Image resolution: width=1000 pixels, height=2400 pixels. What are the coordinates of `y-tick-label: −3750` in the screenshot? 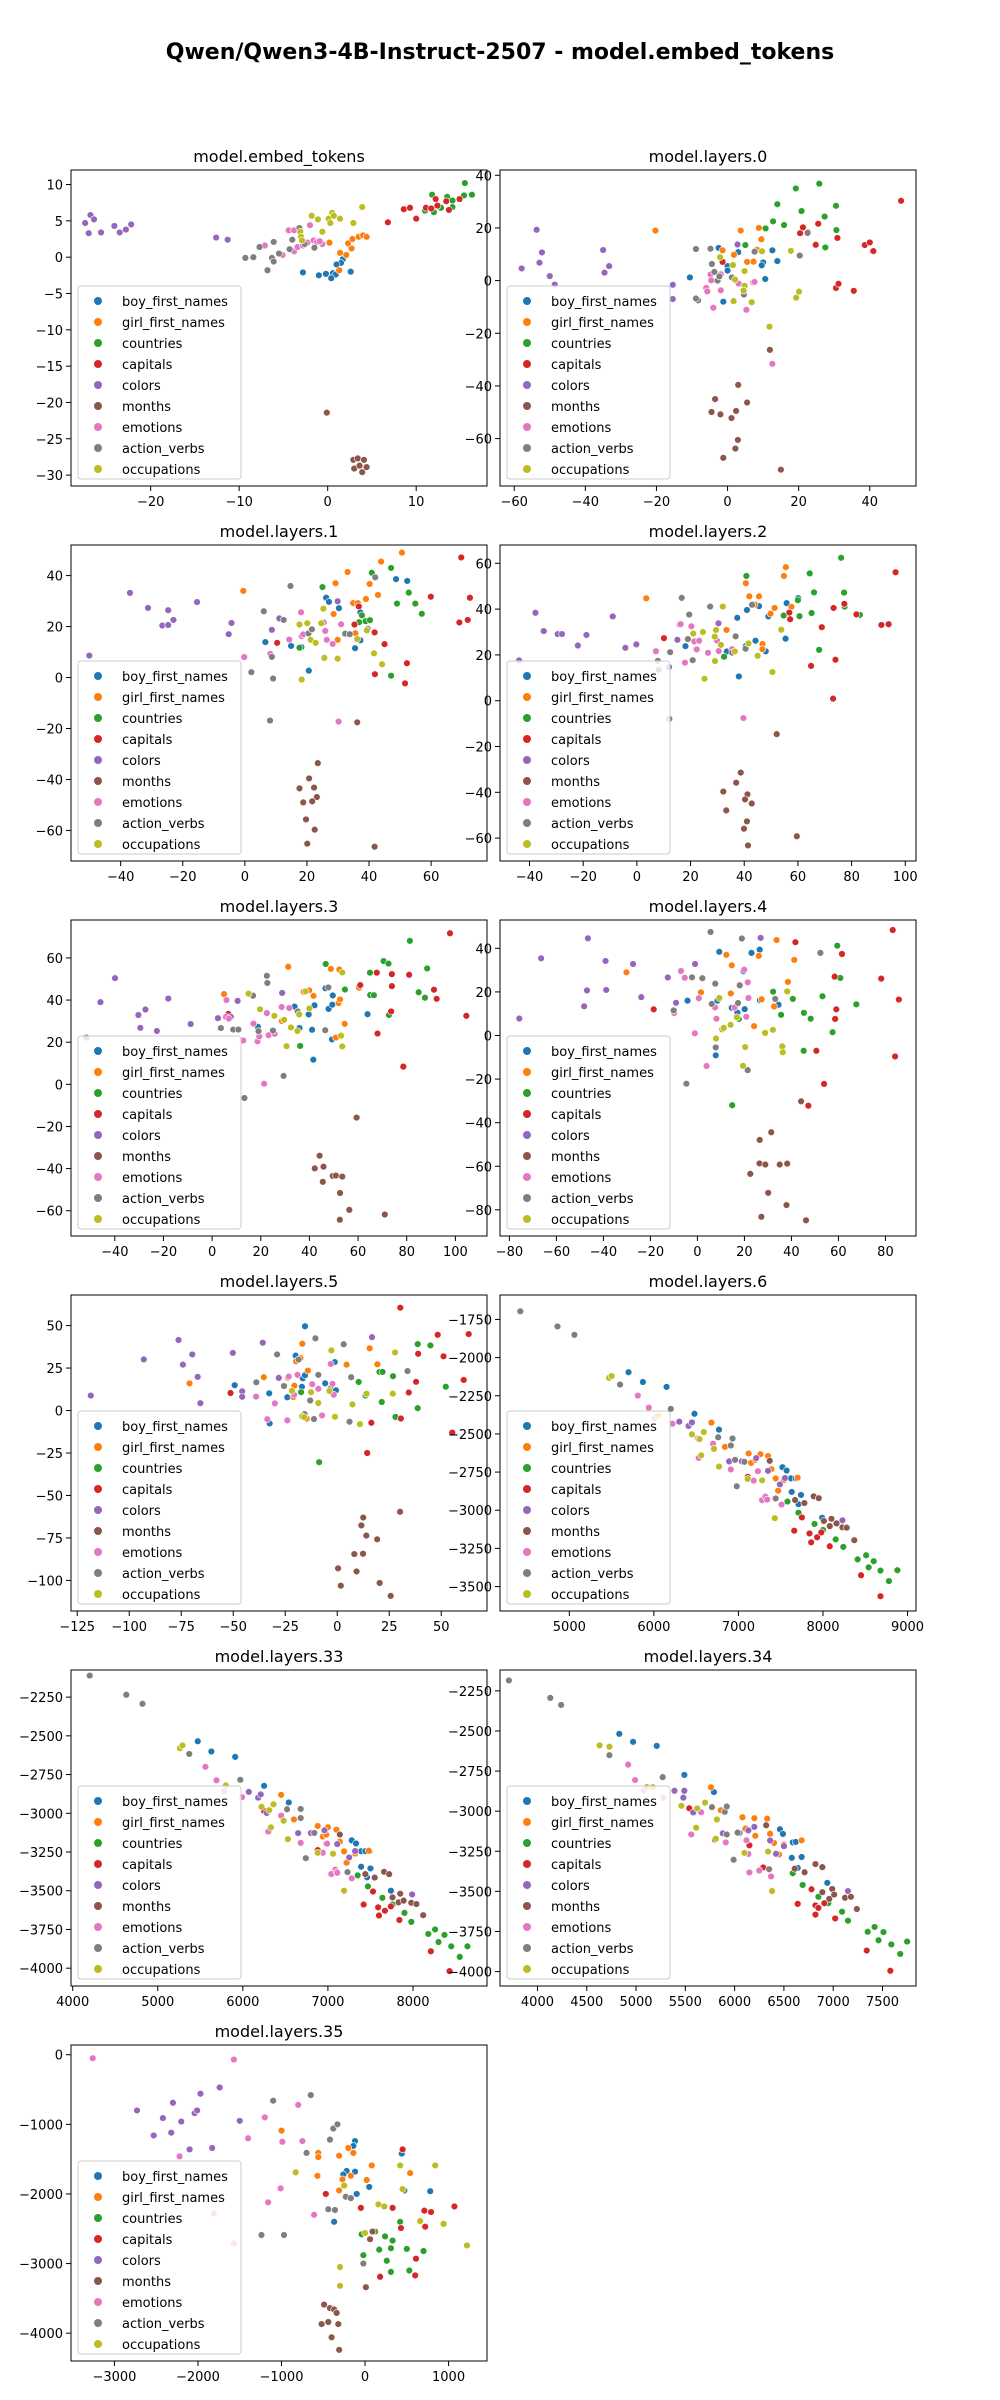 It's located at (470, 1932).